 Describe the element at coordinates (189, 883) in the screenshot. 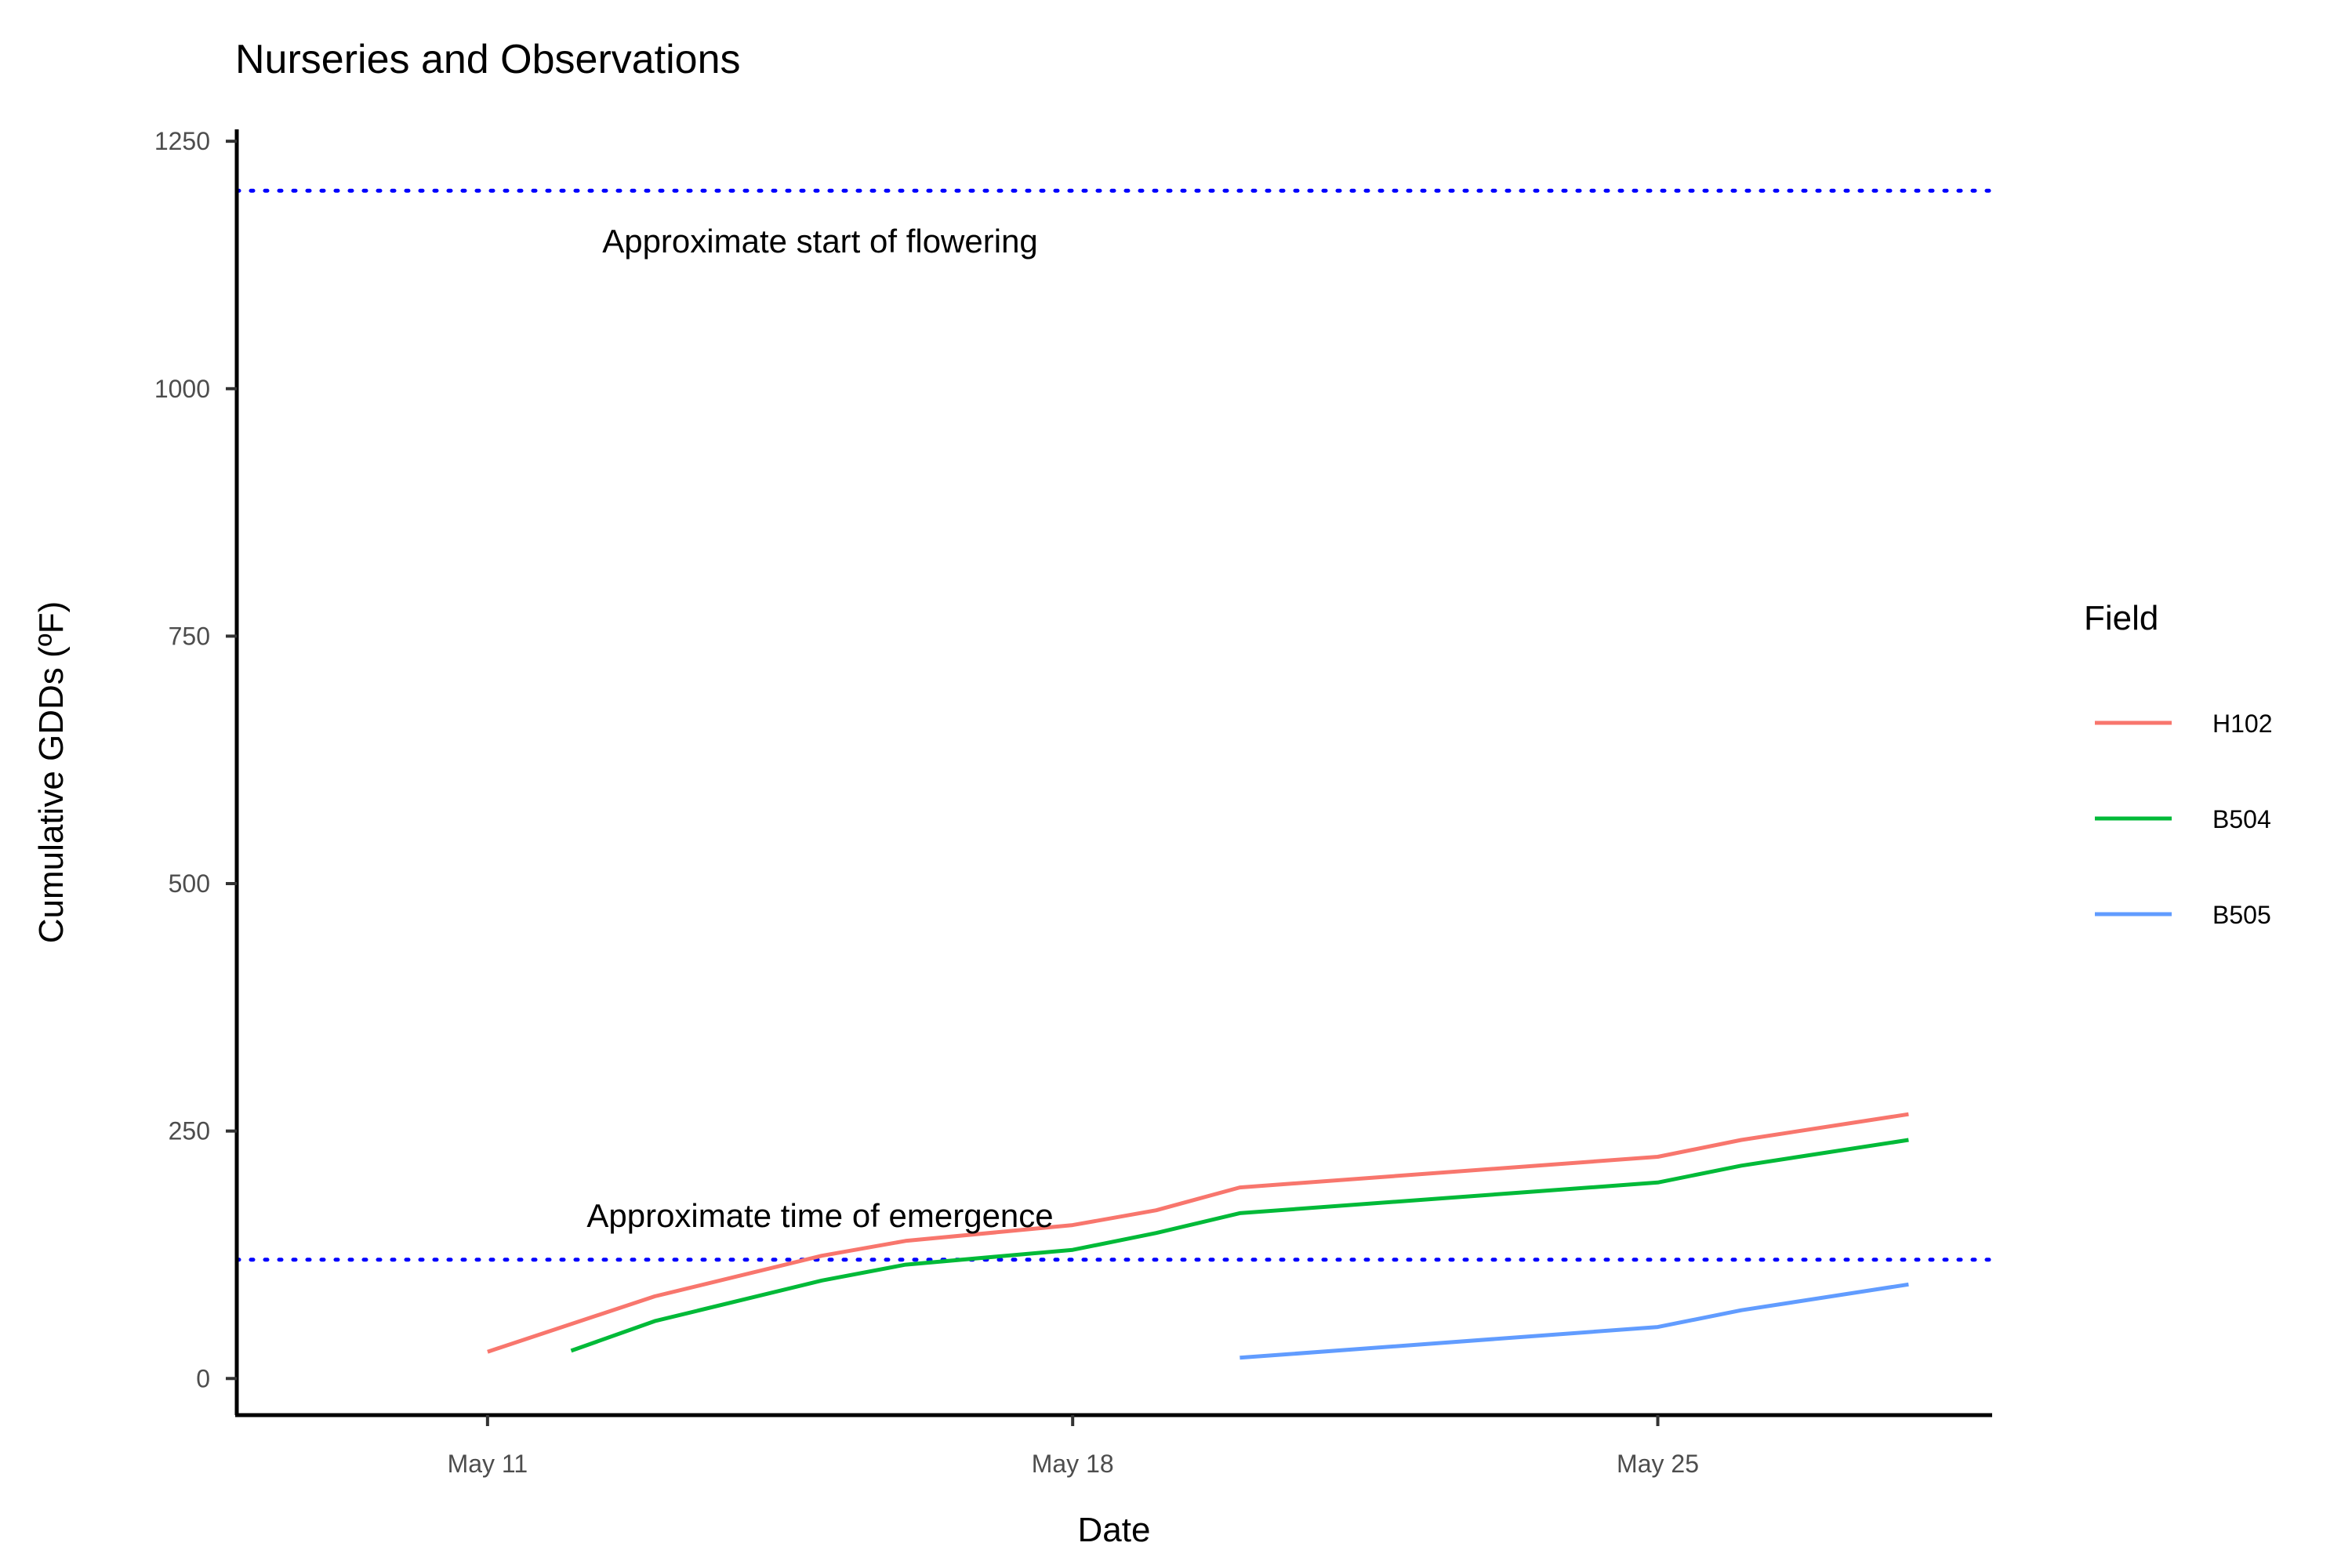

I see `y-tick-label: 500` at that location.